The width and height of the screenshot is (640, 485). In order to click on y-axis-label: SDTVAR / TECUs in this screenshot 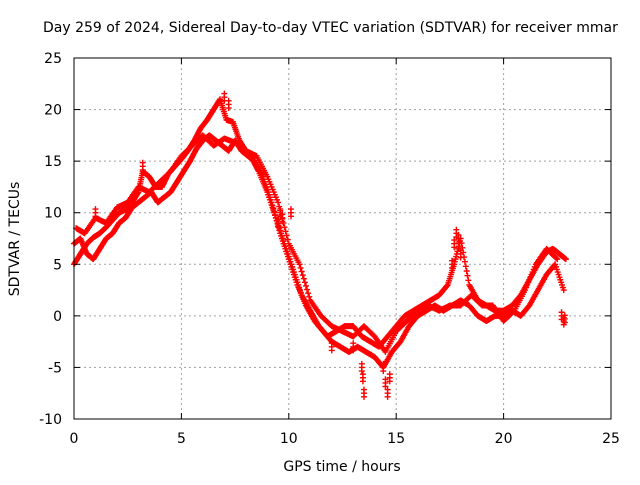, I will do `click(15, 239)`.